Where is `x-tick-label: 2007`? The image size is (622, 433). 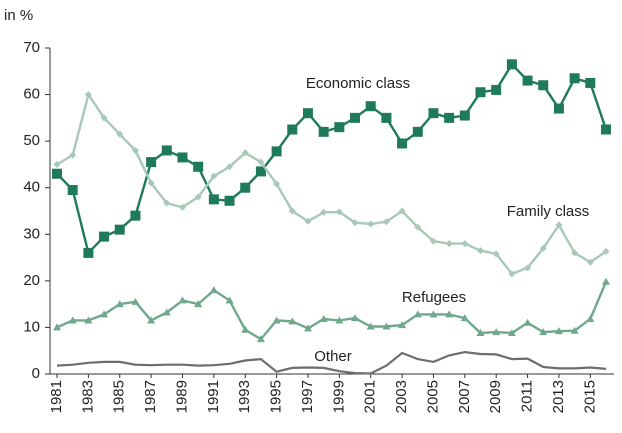
x-tick-label: 2007 is located at coordinates (464, 396).